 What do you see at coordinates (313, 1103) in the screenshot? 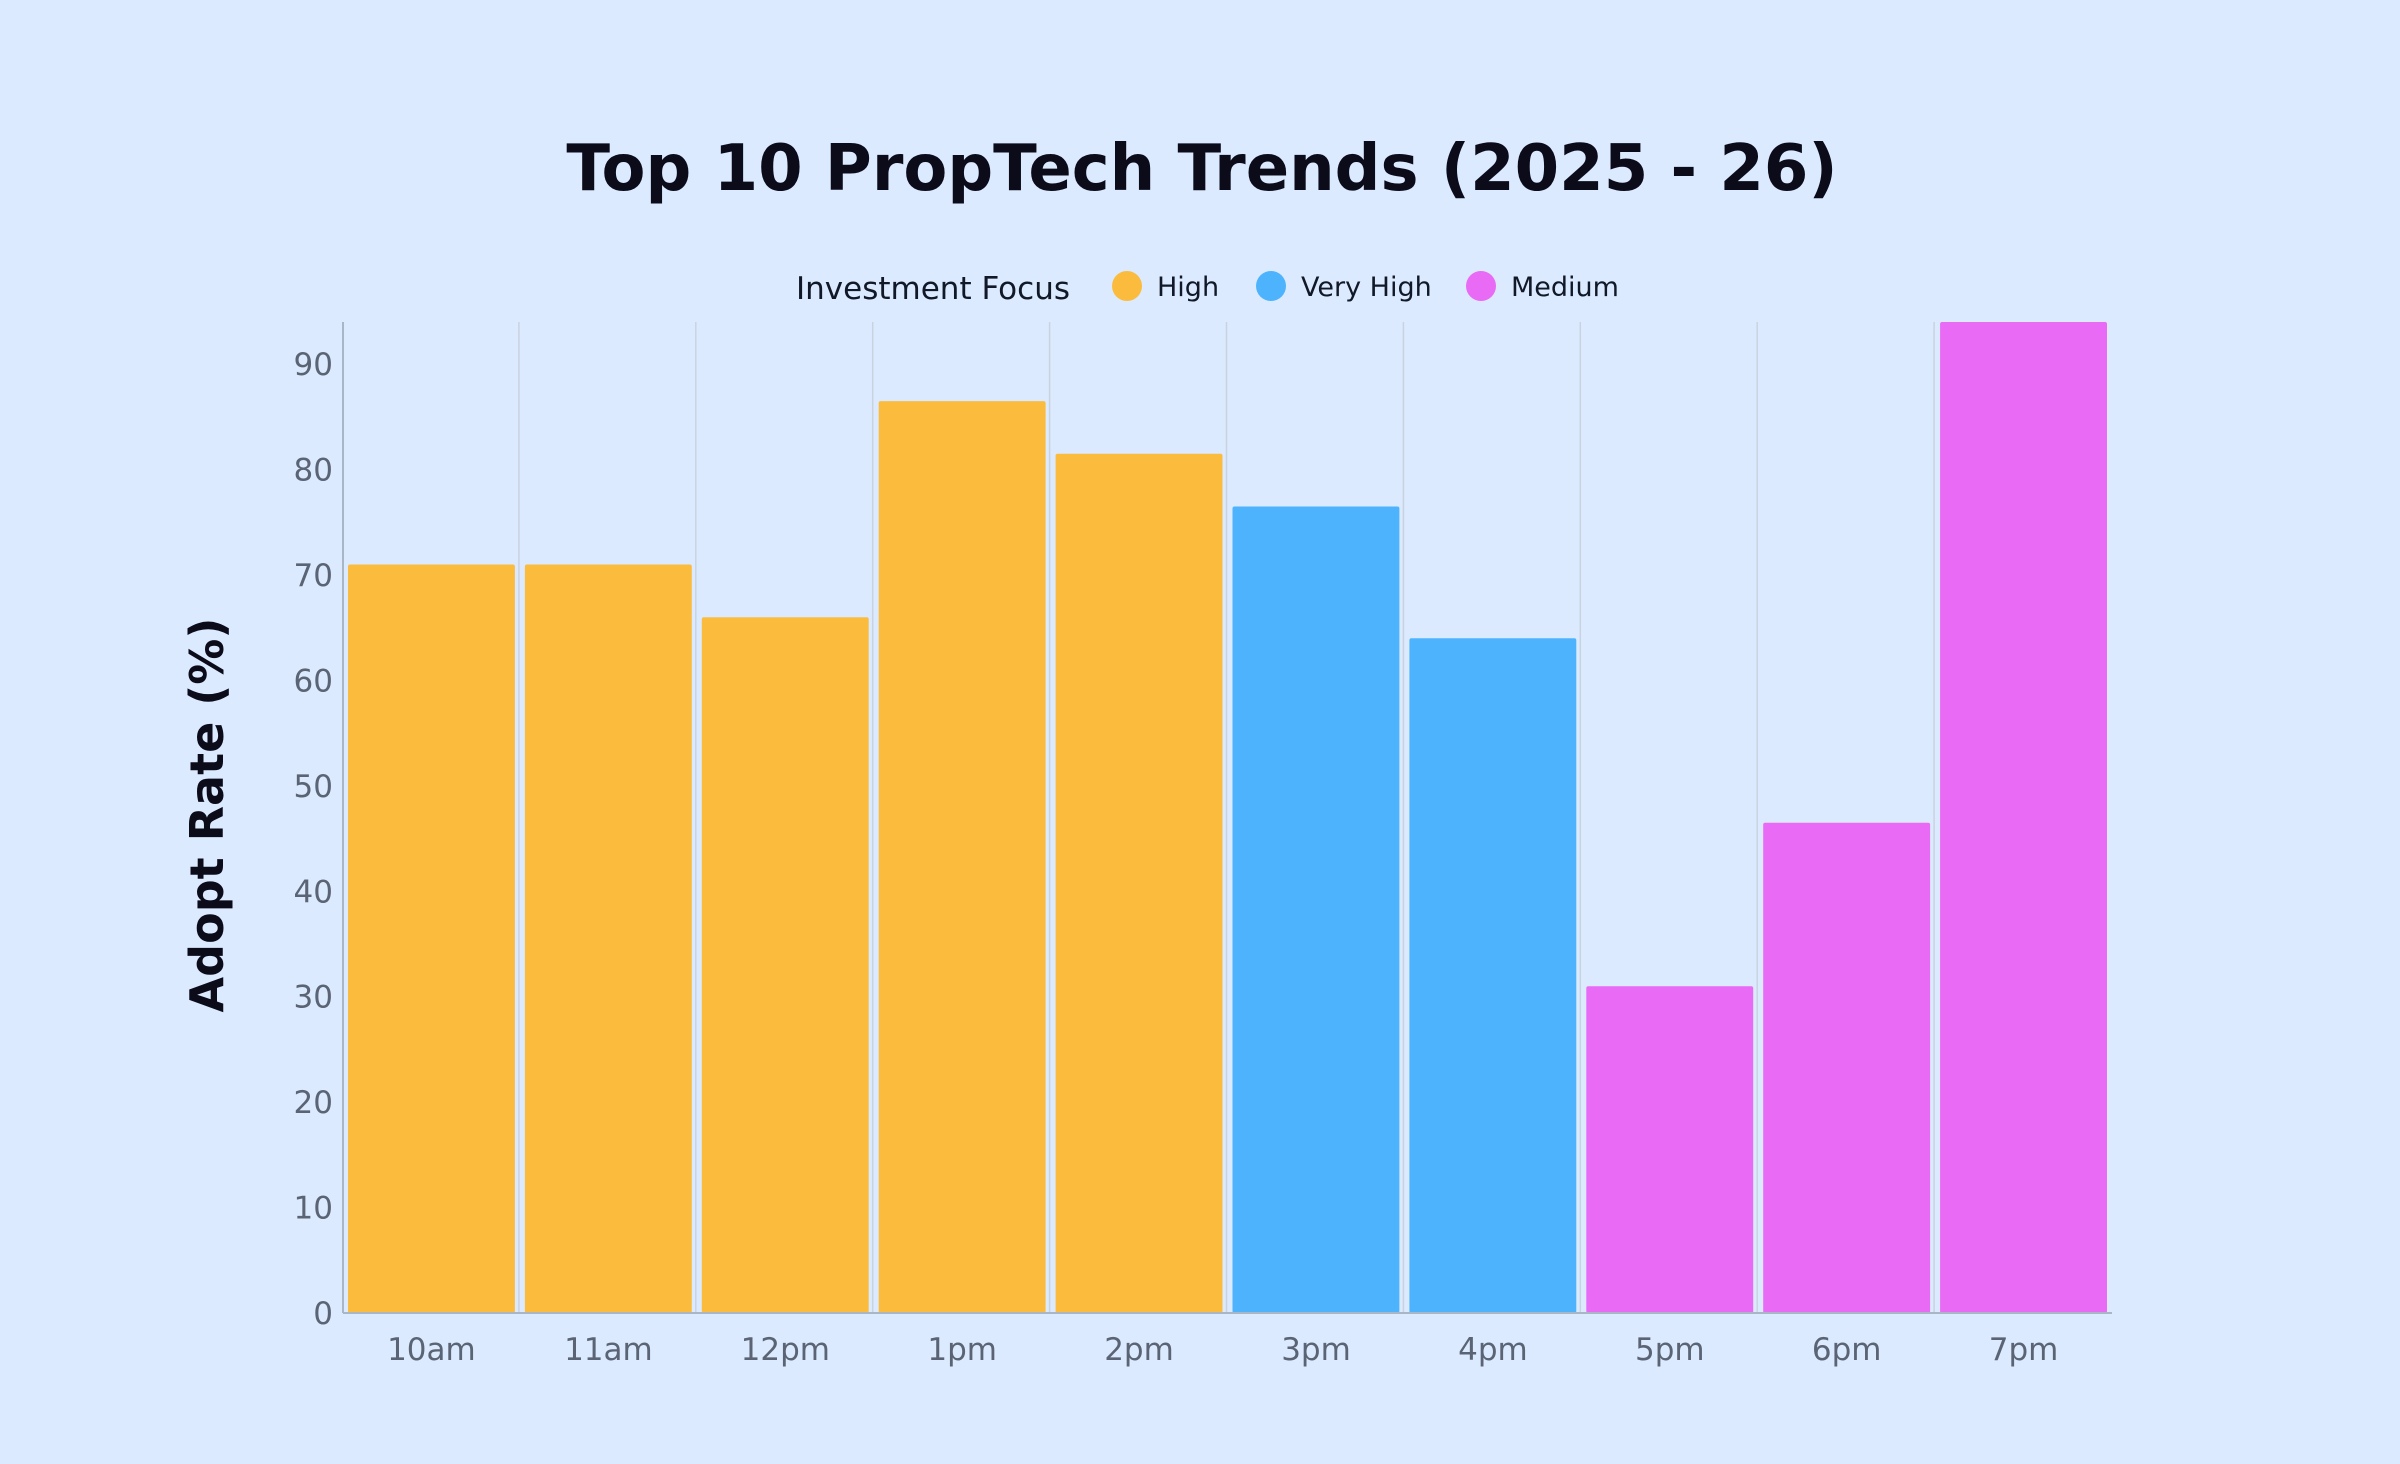
I see `y-tick-label: 20` at bounding box center [313, 1103].